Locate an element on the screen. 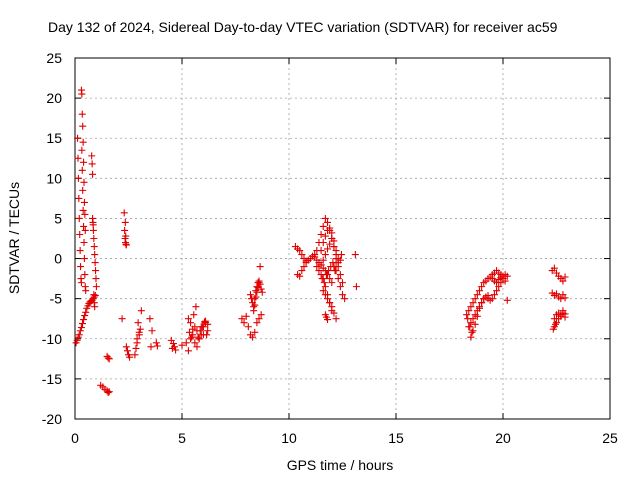 This screenshot has width=640, height=480. y-tick-label: 5 is located at coordinates (58, 218).